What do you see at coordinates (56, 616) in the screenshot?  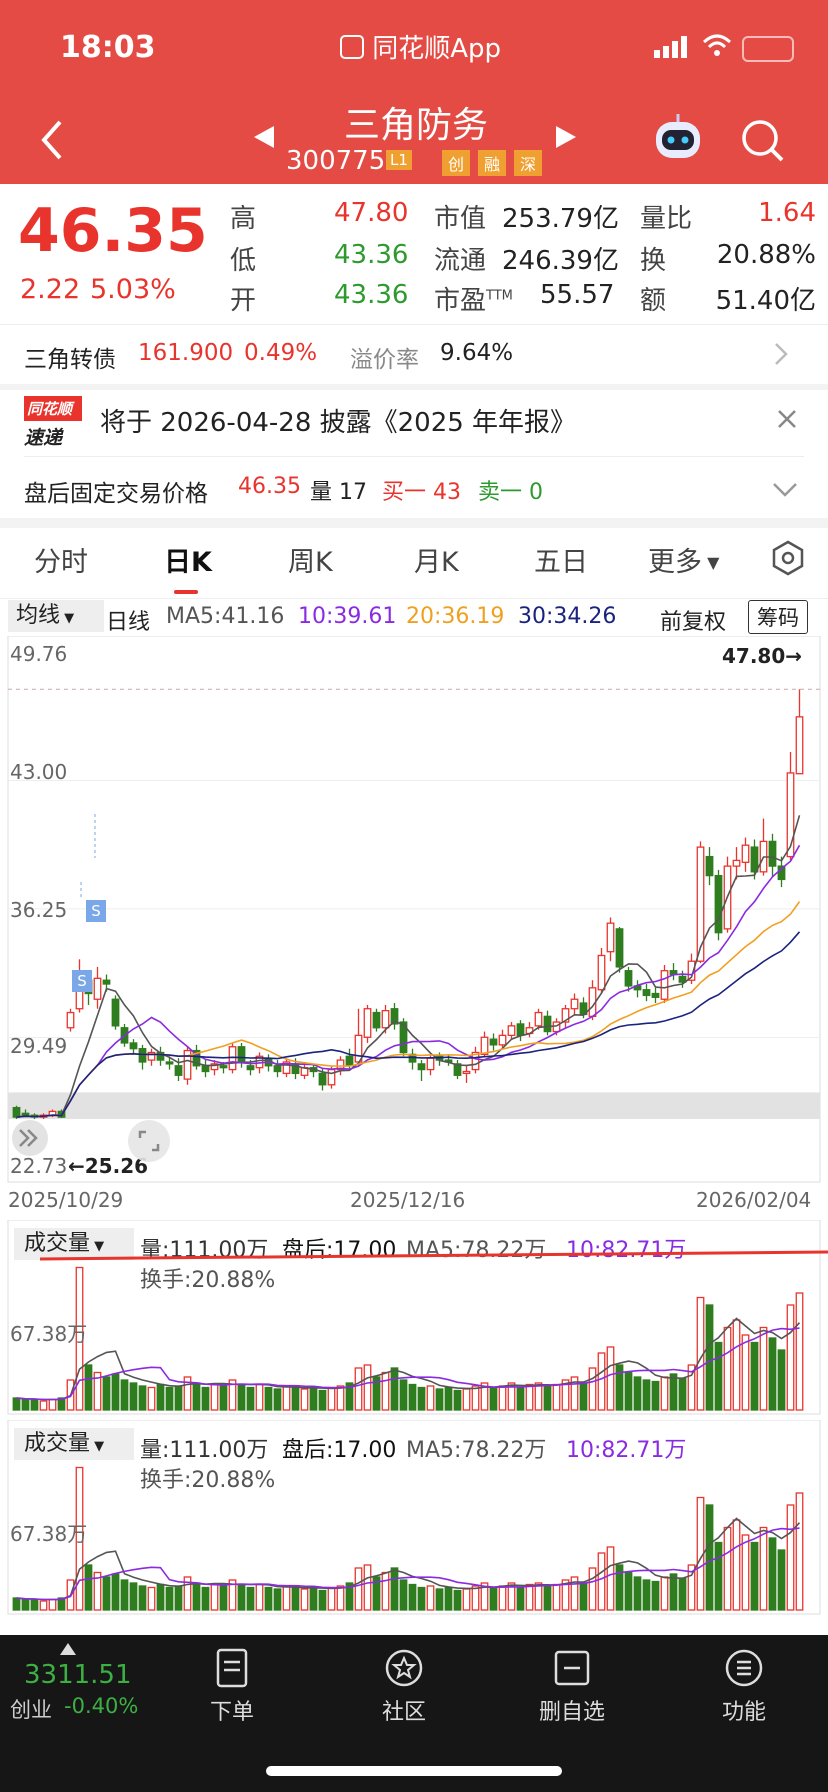 I see `ma-dropdown: 均线 ▼` at bounding box center [56, 616].